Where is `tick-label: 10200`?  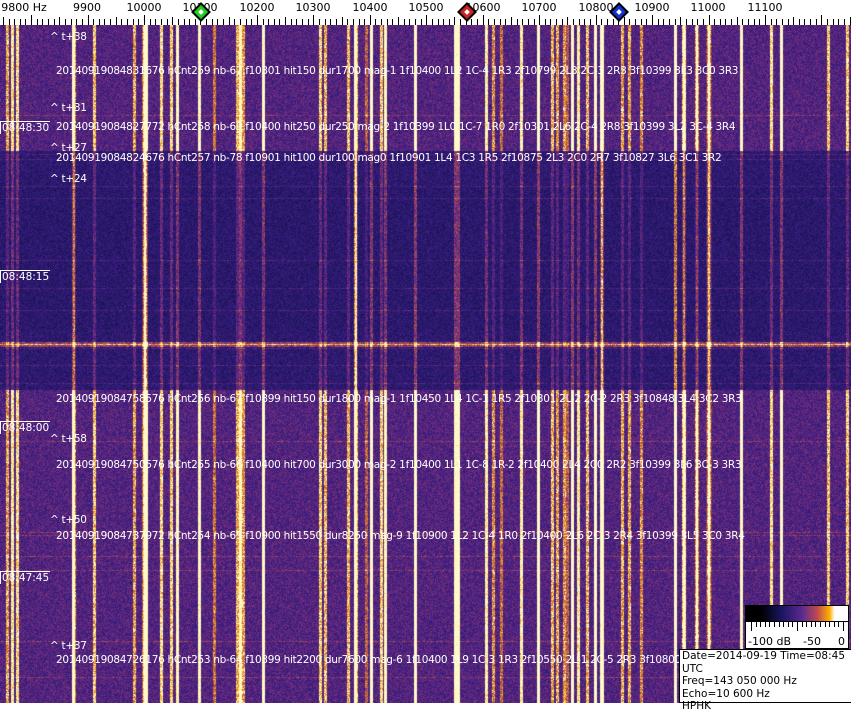
tick-label: 10200 is located at coordinates (257, 7).